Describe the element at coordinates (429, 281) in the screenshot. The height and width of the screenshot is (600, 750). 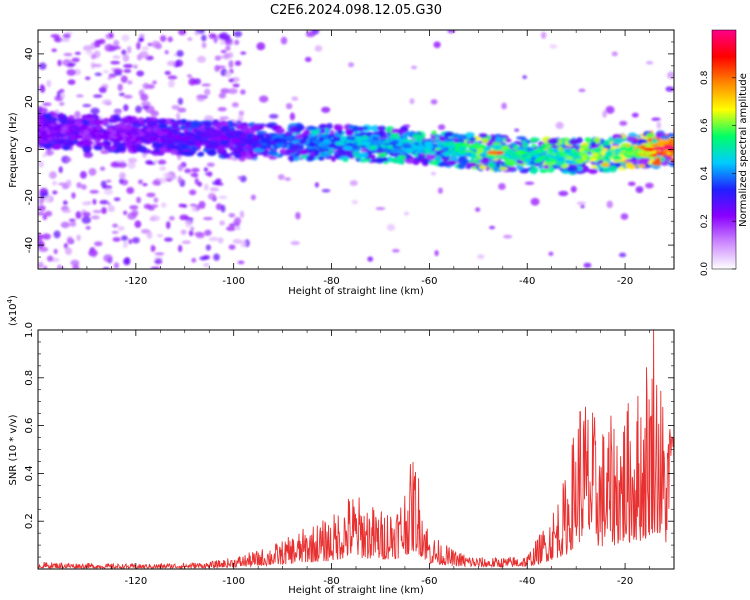
I see `x-tick-label: -60` at that location.